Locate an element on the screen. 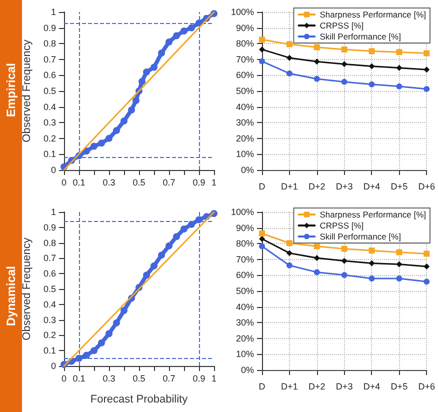 This screenshot has width=438, height=412. x-tick-label: D+2 is located at coordinates (317, 387).